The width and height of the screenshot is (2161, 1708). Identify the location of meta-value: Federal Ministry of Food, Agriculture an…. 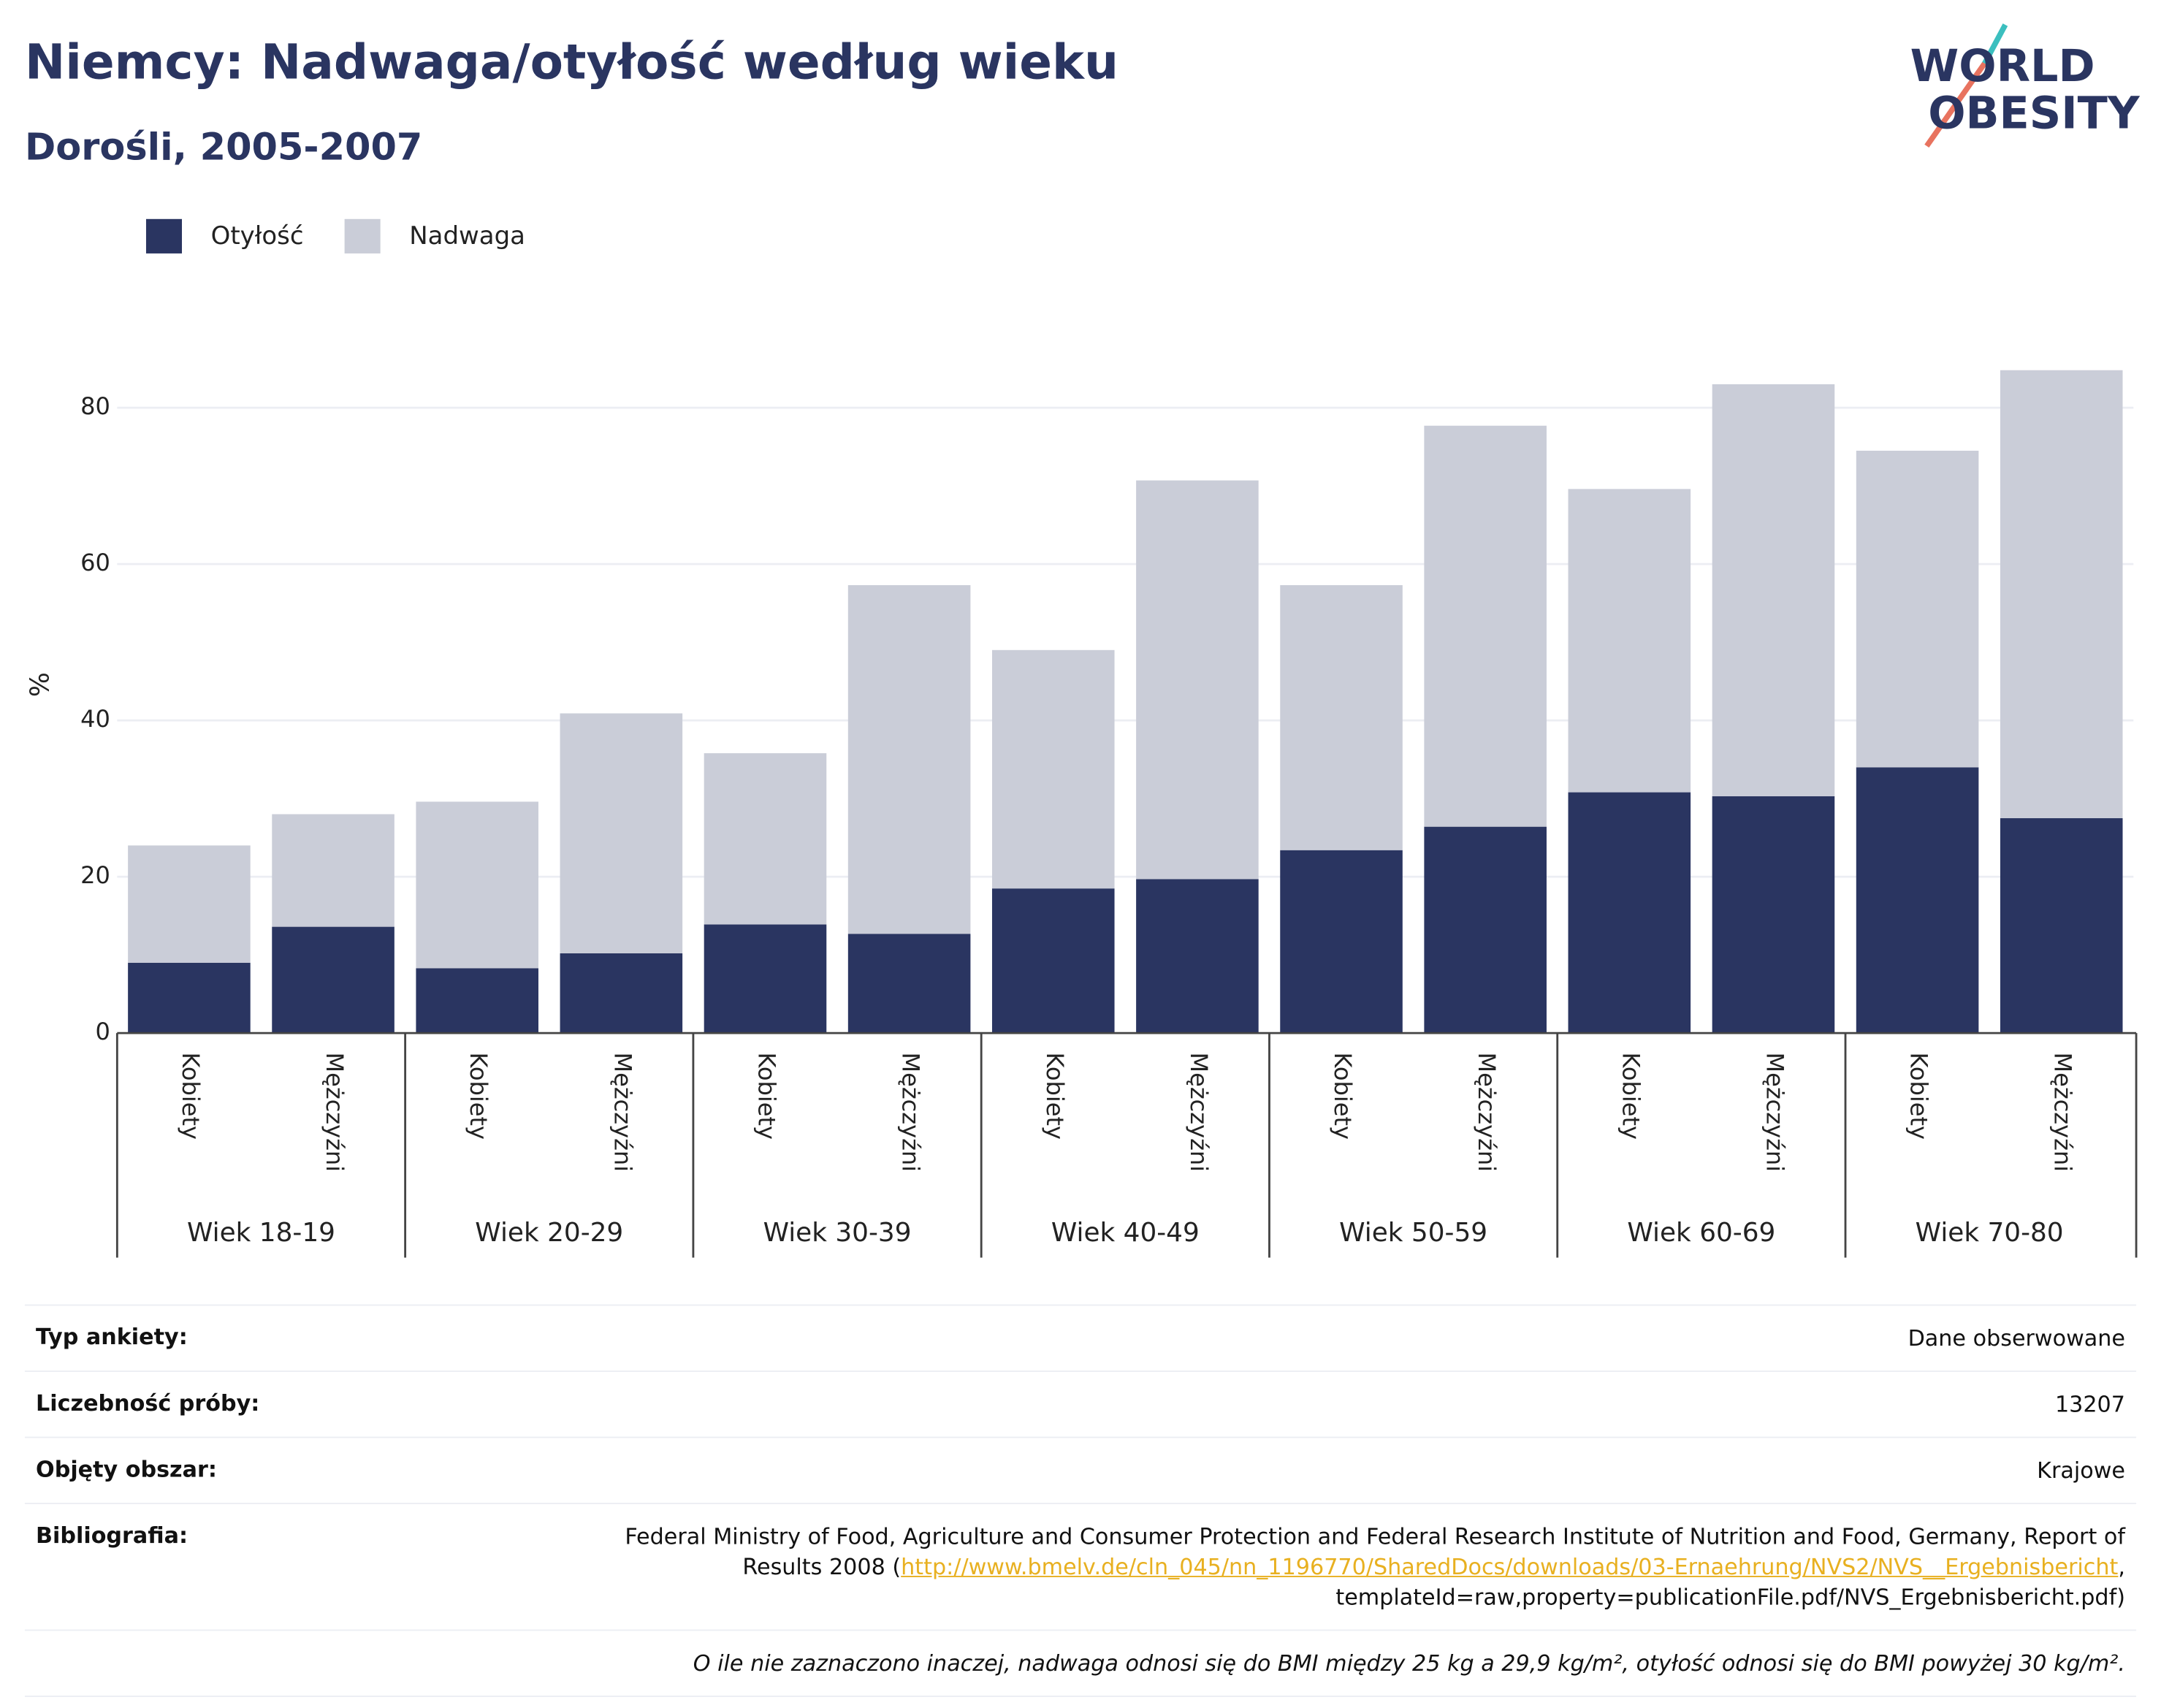
(1333, 1567).